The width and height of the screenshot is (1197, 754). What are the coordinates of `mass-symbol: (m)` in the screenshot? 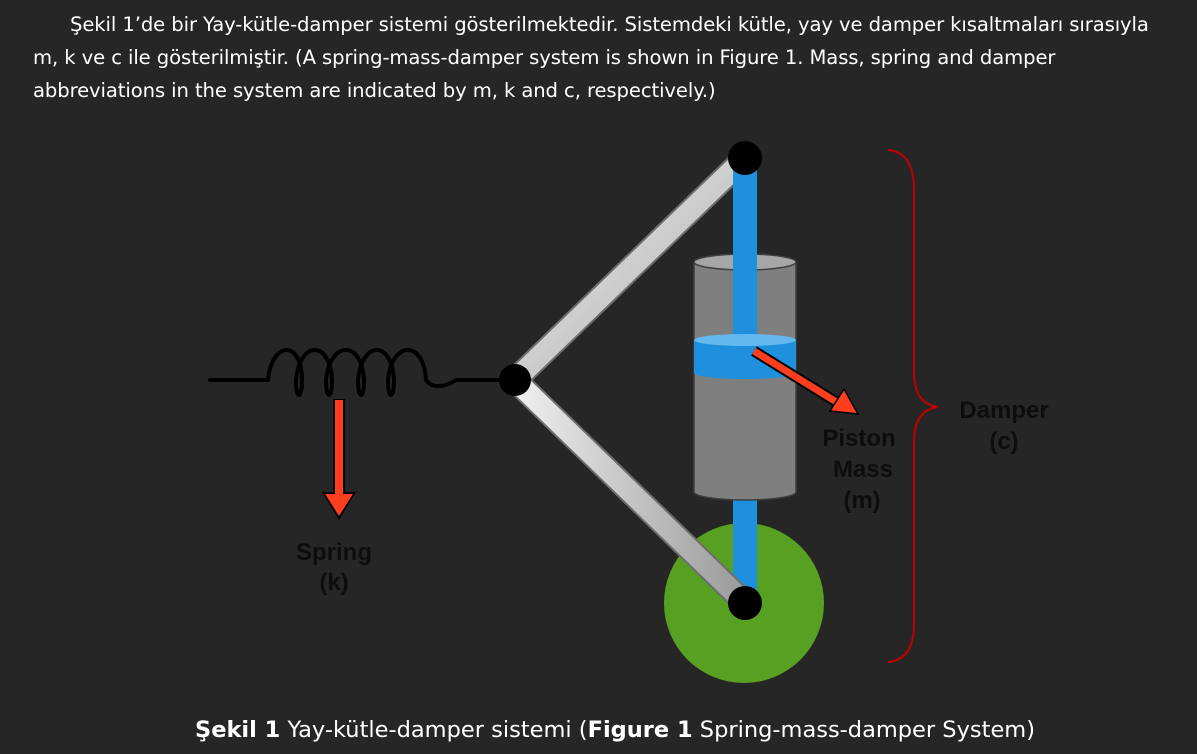 It's located at (861, 500).